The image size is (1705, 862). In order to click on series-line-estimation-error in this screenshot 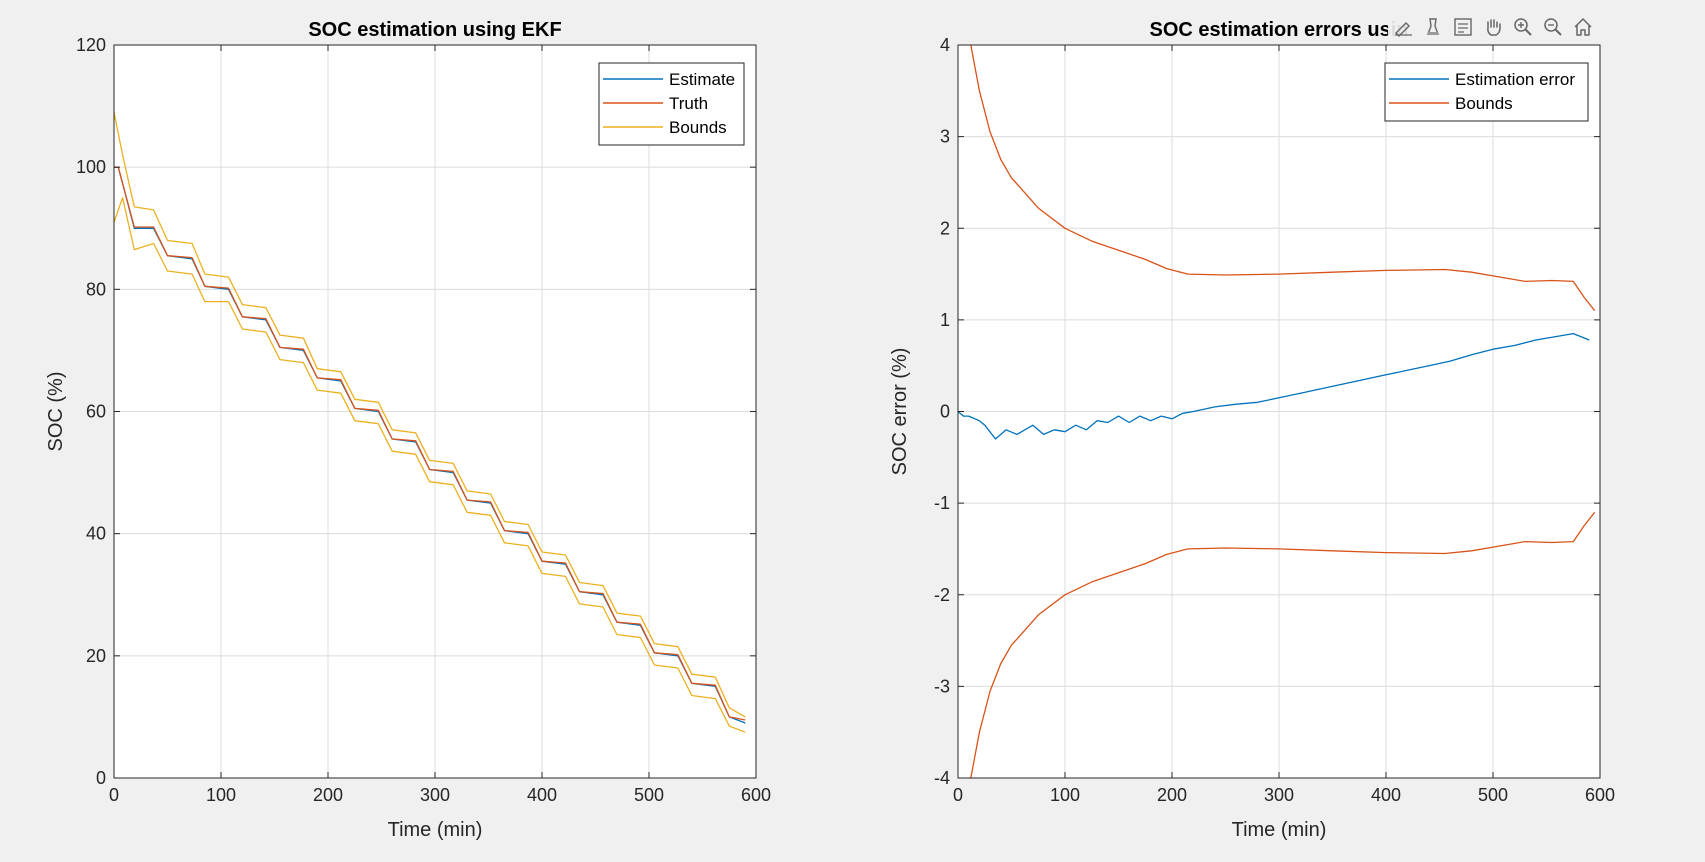, I will do `click(1274, 386)`.